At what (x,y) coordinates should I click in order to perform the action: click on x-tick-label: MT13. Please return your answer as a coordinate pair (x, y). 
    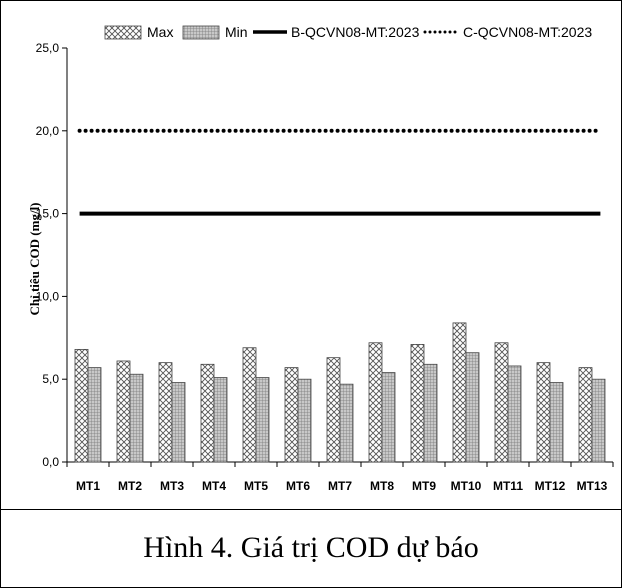
    Looking at the image, I should click on (592, 486).